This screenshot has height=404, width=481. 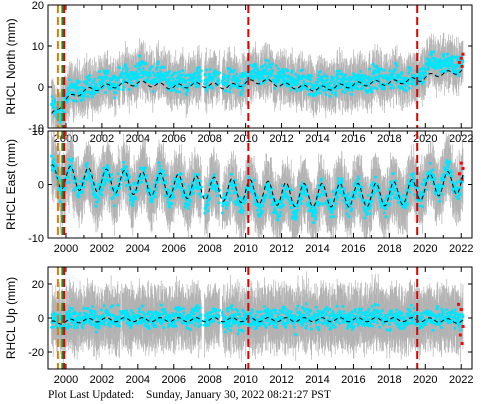 What do you see at coordinates (317, 139) in the screenshot?
I see `x-tick-label: 2014` at bounding box center [317, 139].